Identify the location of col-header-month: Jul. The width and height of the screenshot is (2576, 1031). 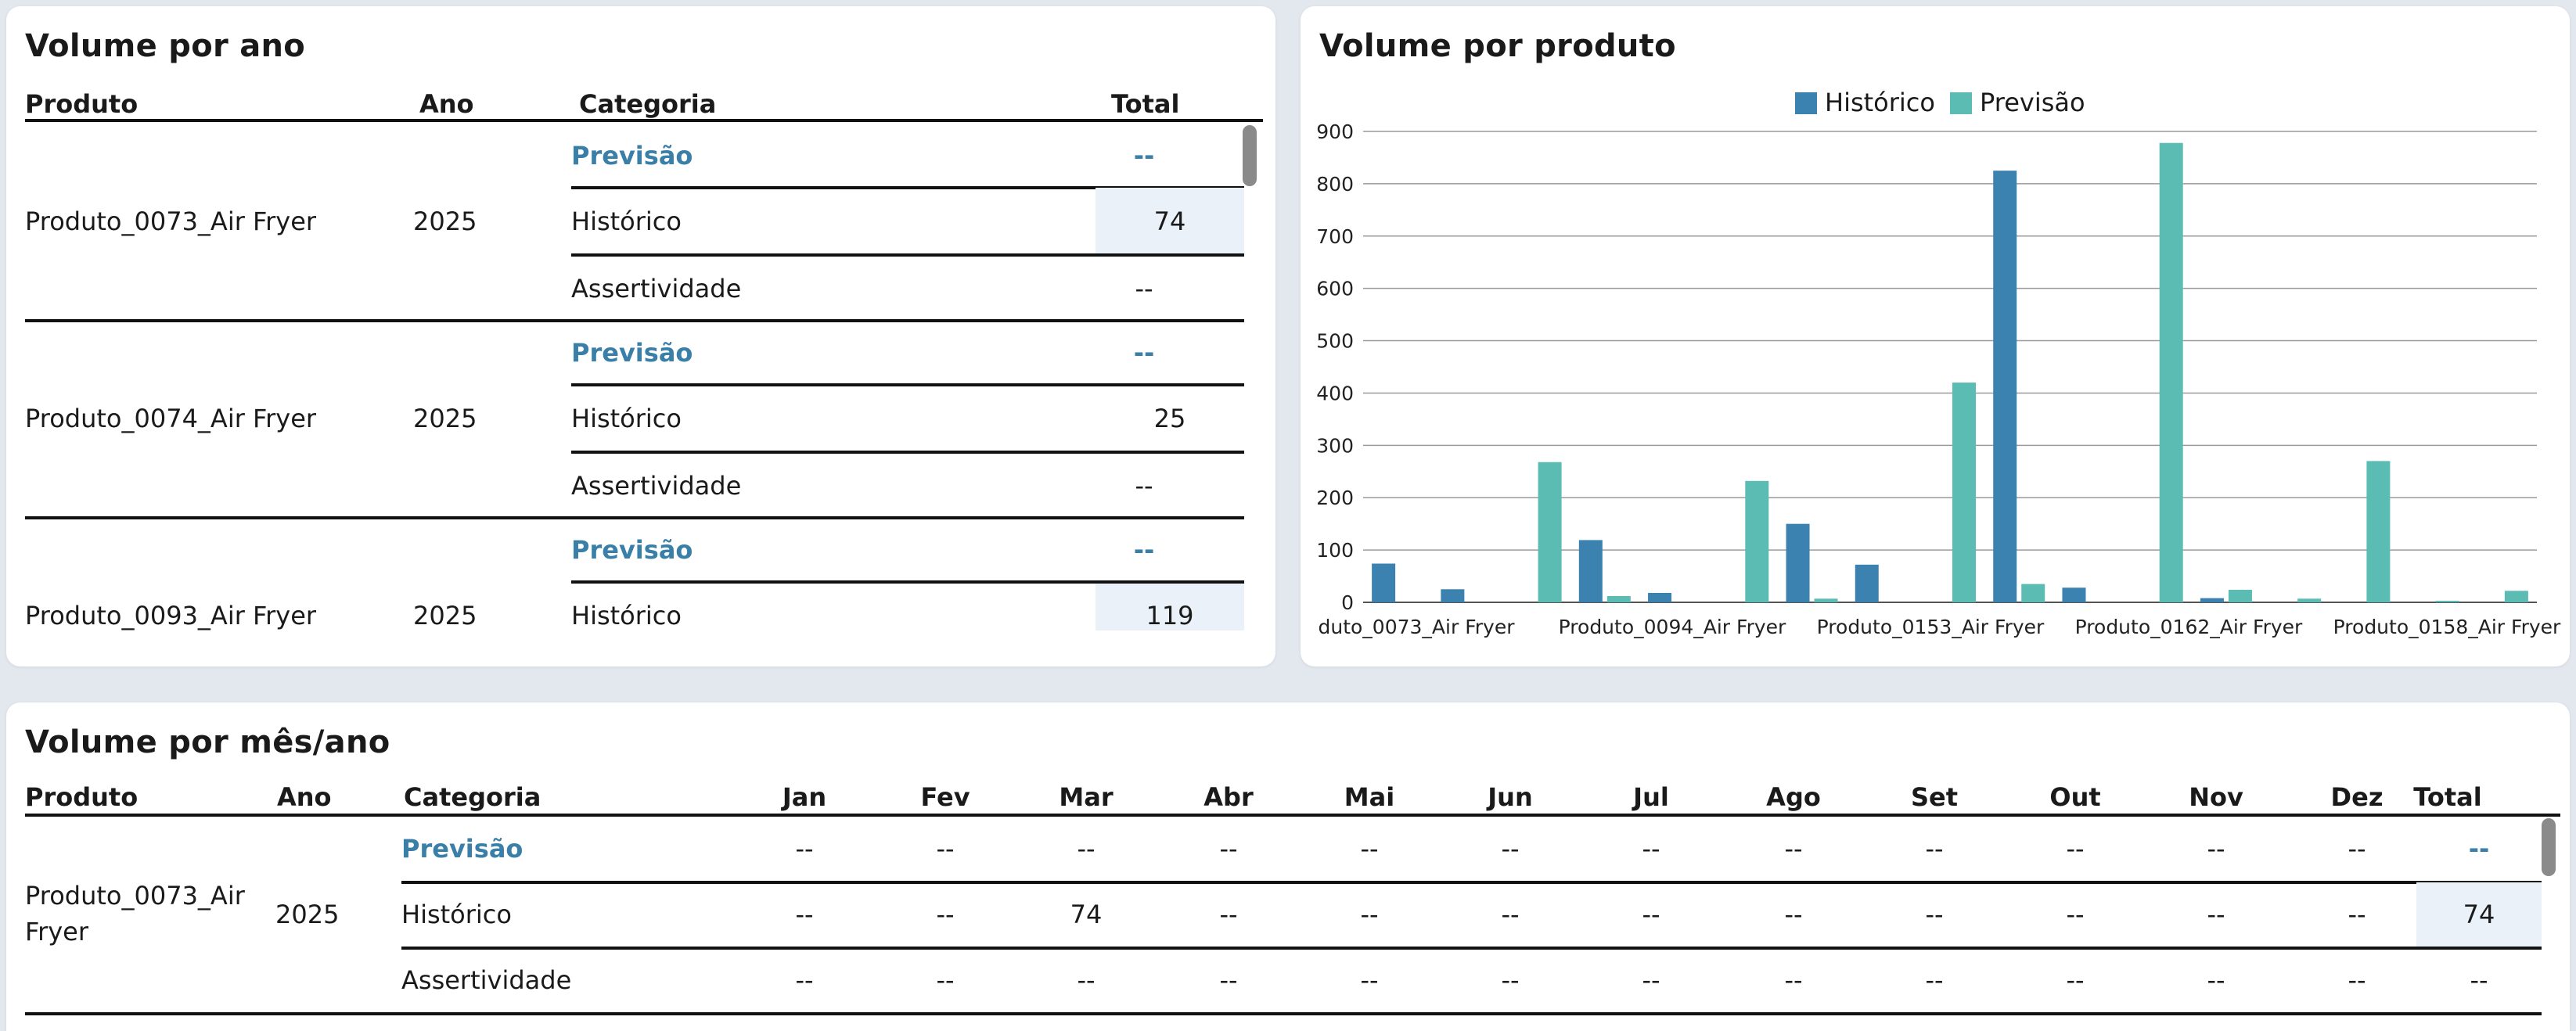
(1651, 797).